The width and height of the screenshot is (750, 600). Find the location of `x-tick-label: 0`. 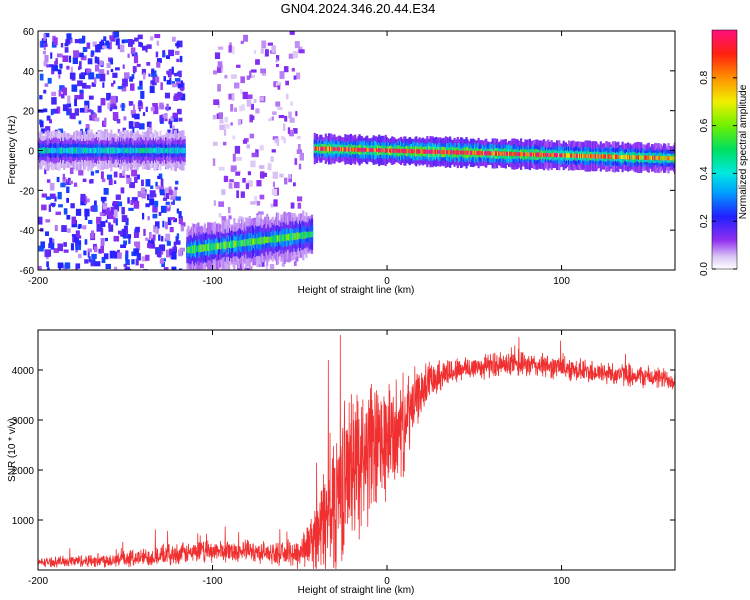

x-tick-label: 0 is located at coordinates (387, 581).